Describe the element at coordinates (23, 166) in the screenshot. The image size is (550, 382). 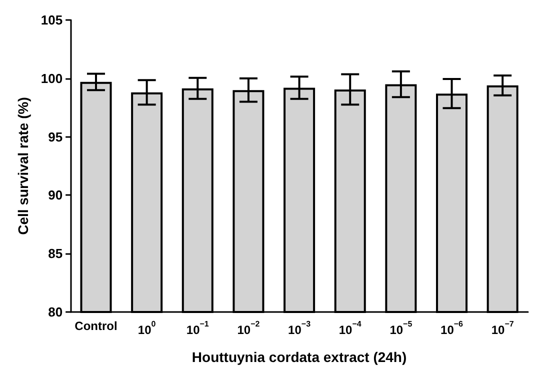
I see `y-axis-title: Cell survival rate (%)` at that location.